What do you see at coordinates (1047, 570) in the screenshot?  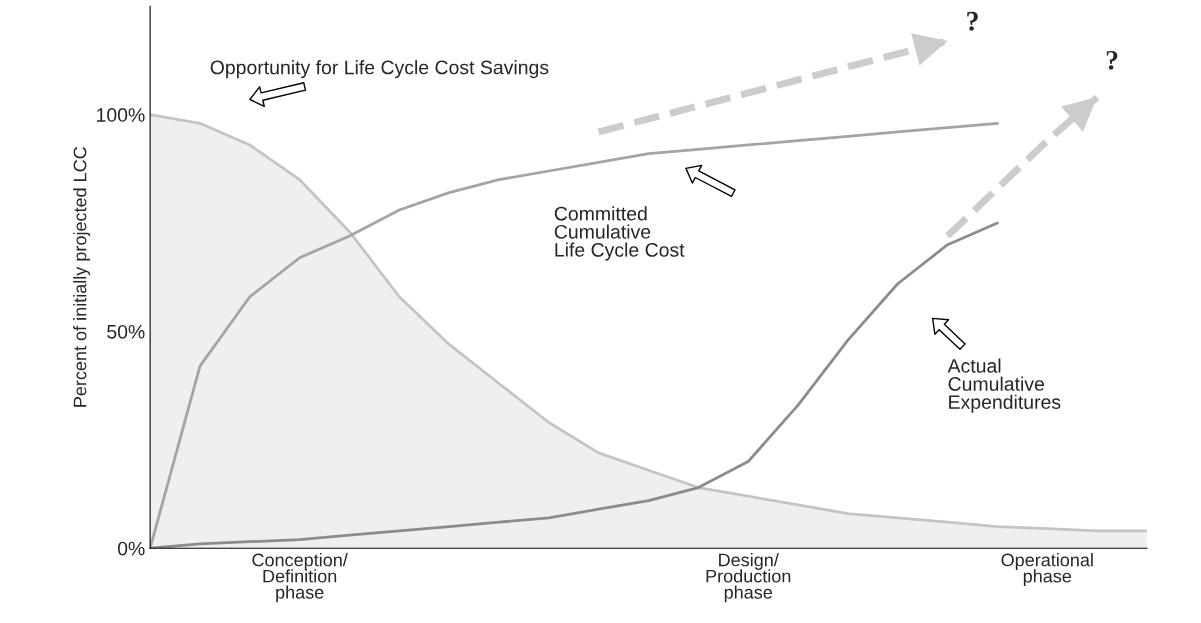 I see `x-tick-label: Operational phase` at bounding box center [1047, 570].